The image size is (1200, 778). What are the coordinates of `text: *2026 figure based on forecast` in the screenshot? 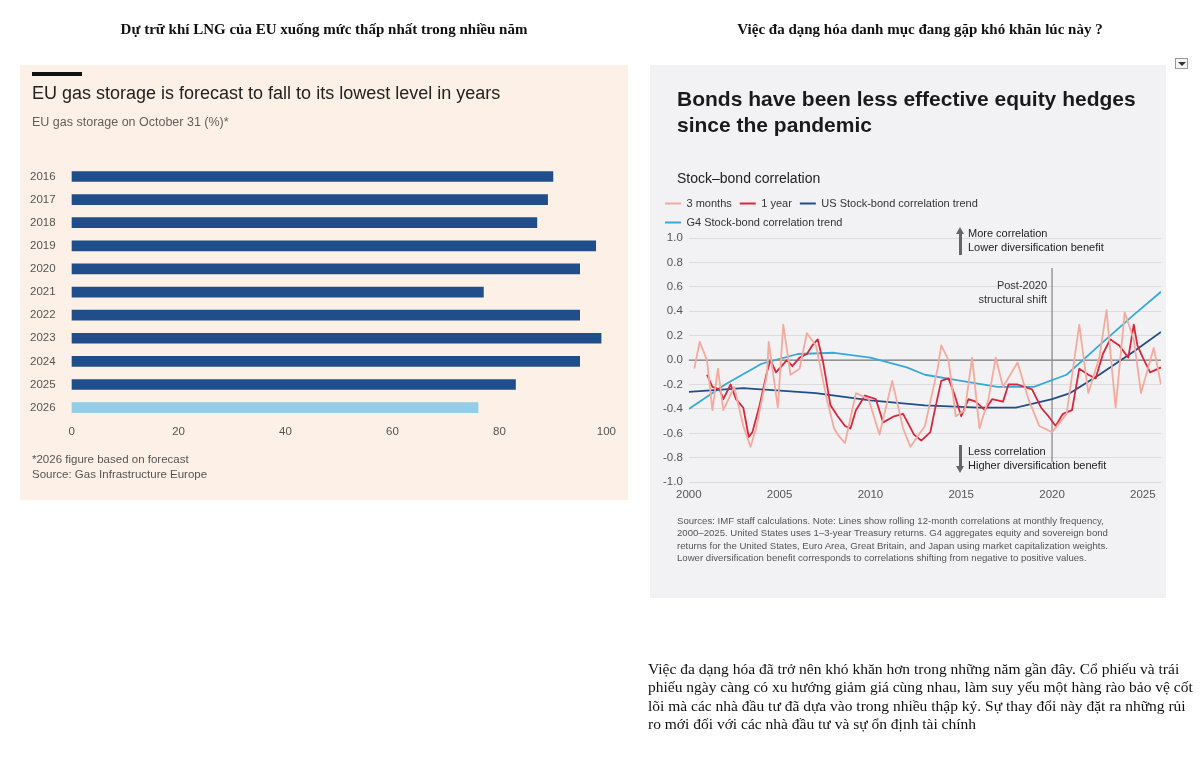 It's located at (110, 459).